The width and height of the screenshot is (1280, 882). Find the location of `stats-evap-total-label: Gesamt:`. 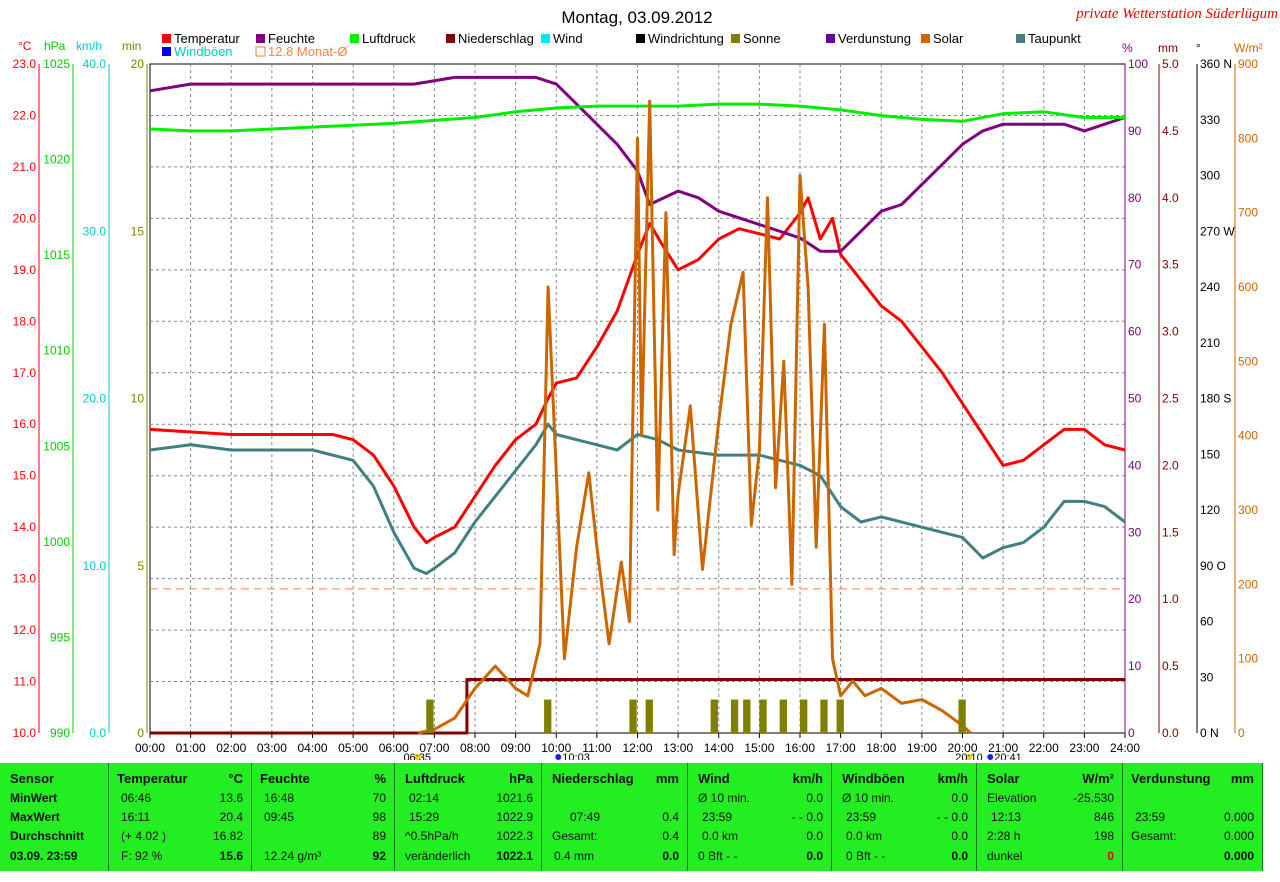

stats-evap-total-label: Gesamt: is located at coordinates (1154, 836).